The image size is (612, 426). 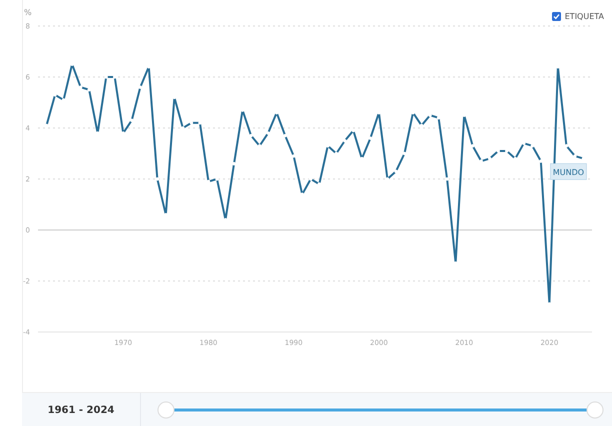 I want to click on y-axis-title: %, so click(x=28, y=13).